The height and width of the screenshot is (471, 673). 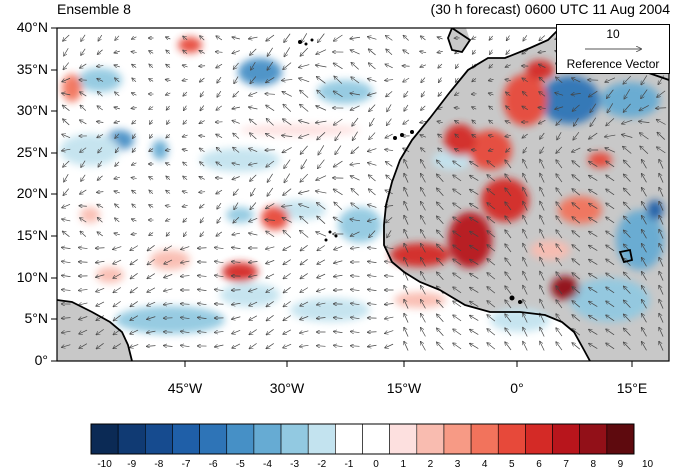 What do you see at coordinates (213, 464) in the screenshot?
I see `colorbar-label: -6` at bounding box center [213, 464].